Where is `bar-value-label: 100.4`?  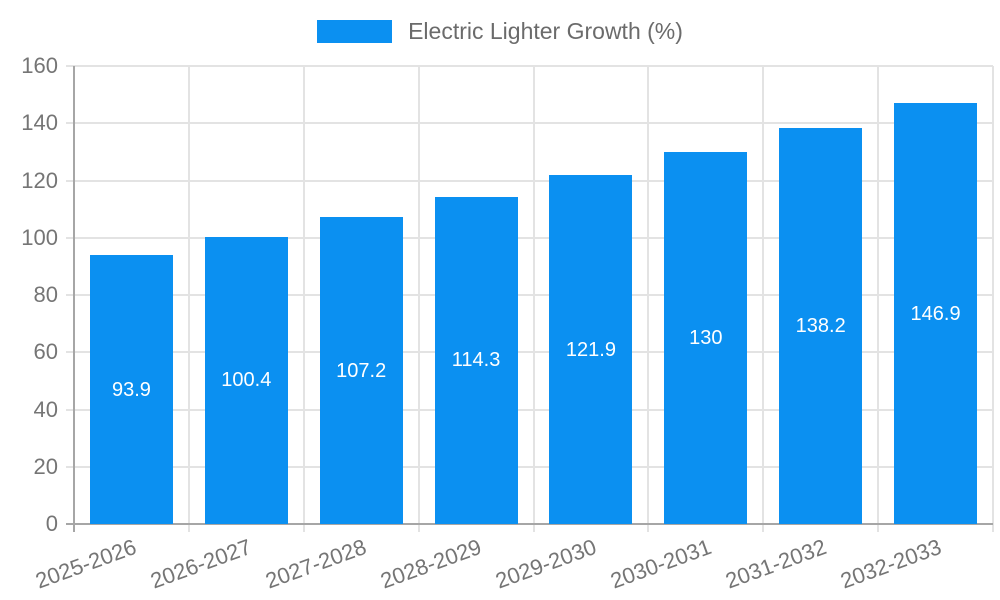 bar-value-label: 100.4 is located at coordinates (246, 380).